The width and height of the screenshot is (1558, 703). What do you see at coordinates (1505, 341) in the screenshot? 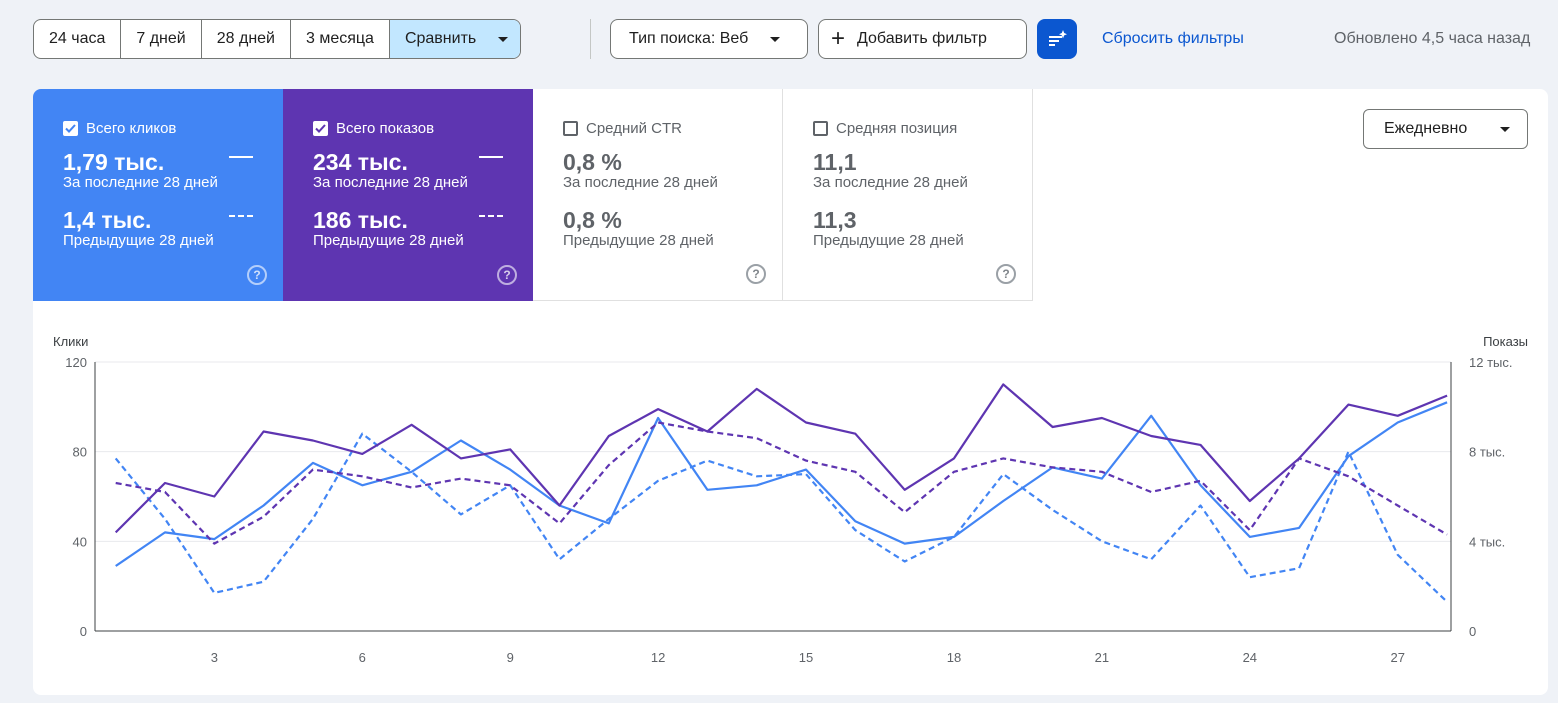
I see `right-axis-title: Показы` at bounding box center [1505, 341].